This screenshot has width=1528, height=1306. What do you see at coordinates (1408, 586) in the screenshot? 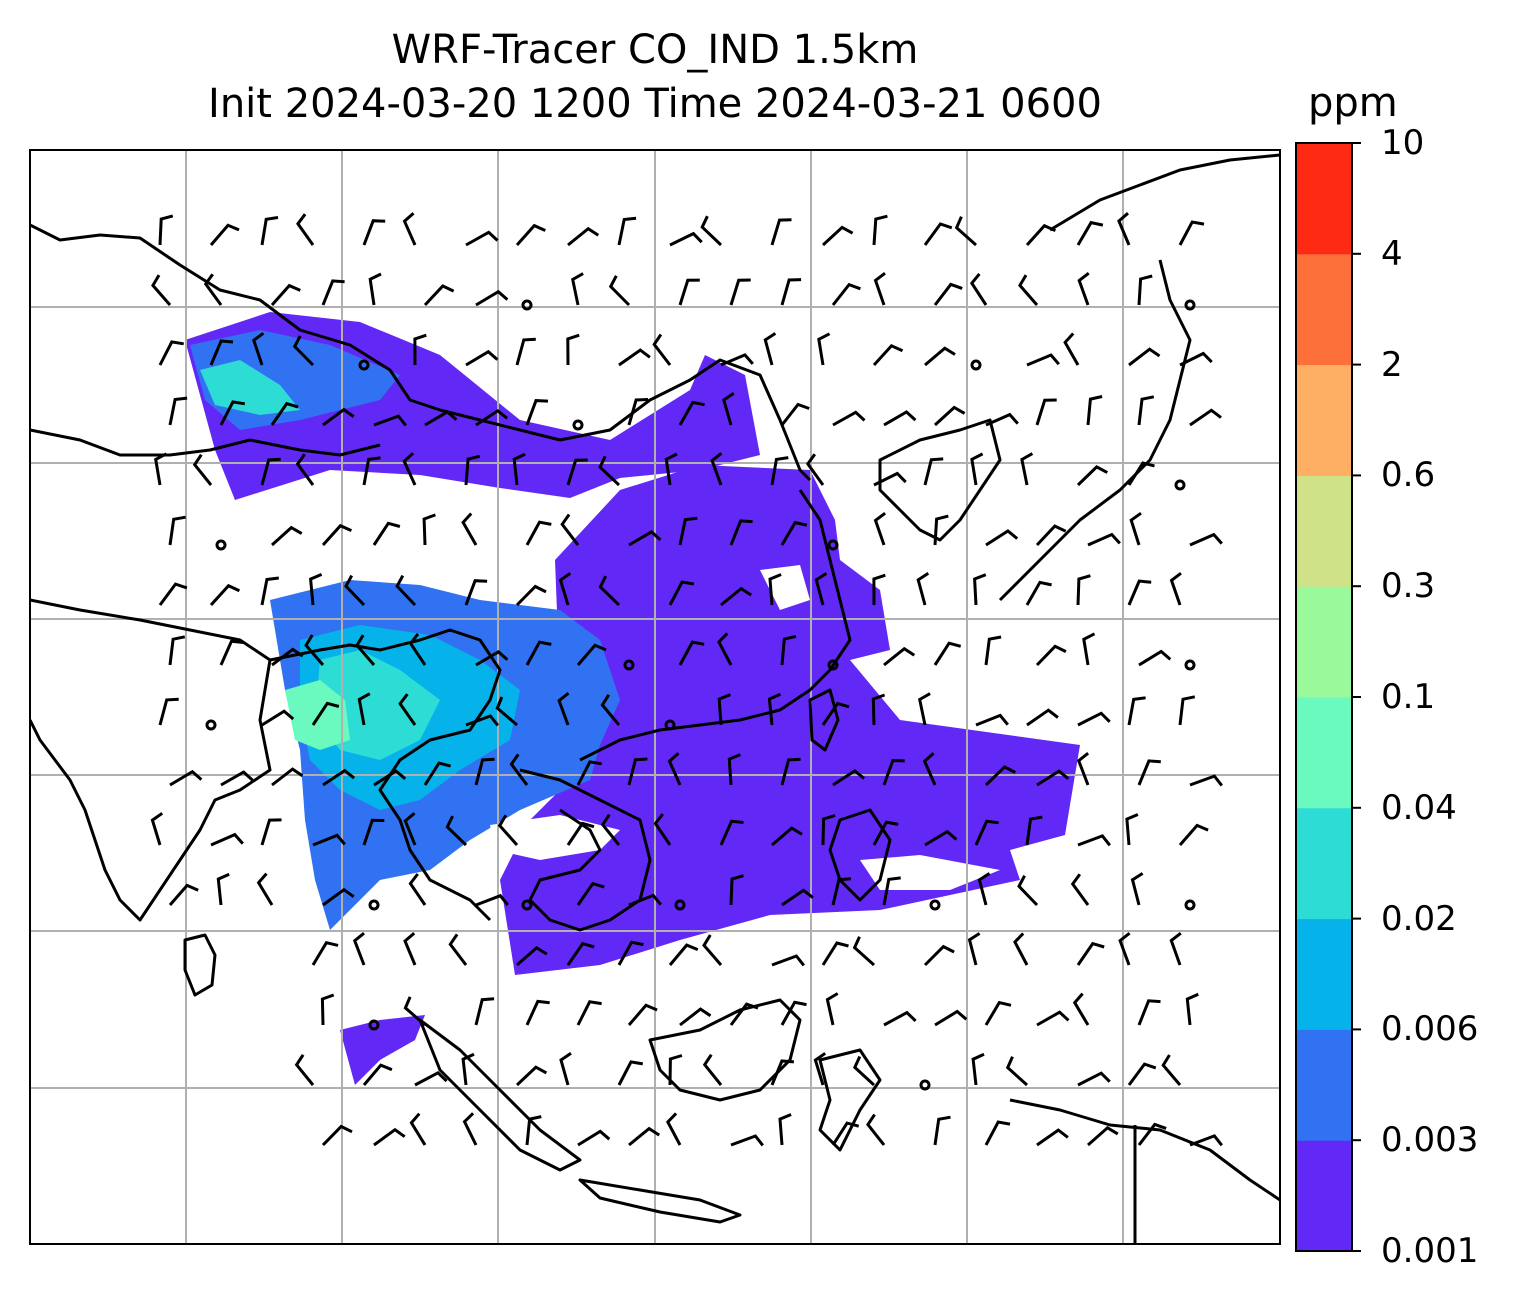
I see `colorbar-tick-label: 0.3` at bounding box center [1408, 586].